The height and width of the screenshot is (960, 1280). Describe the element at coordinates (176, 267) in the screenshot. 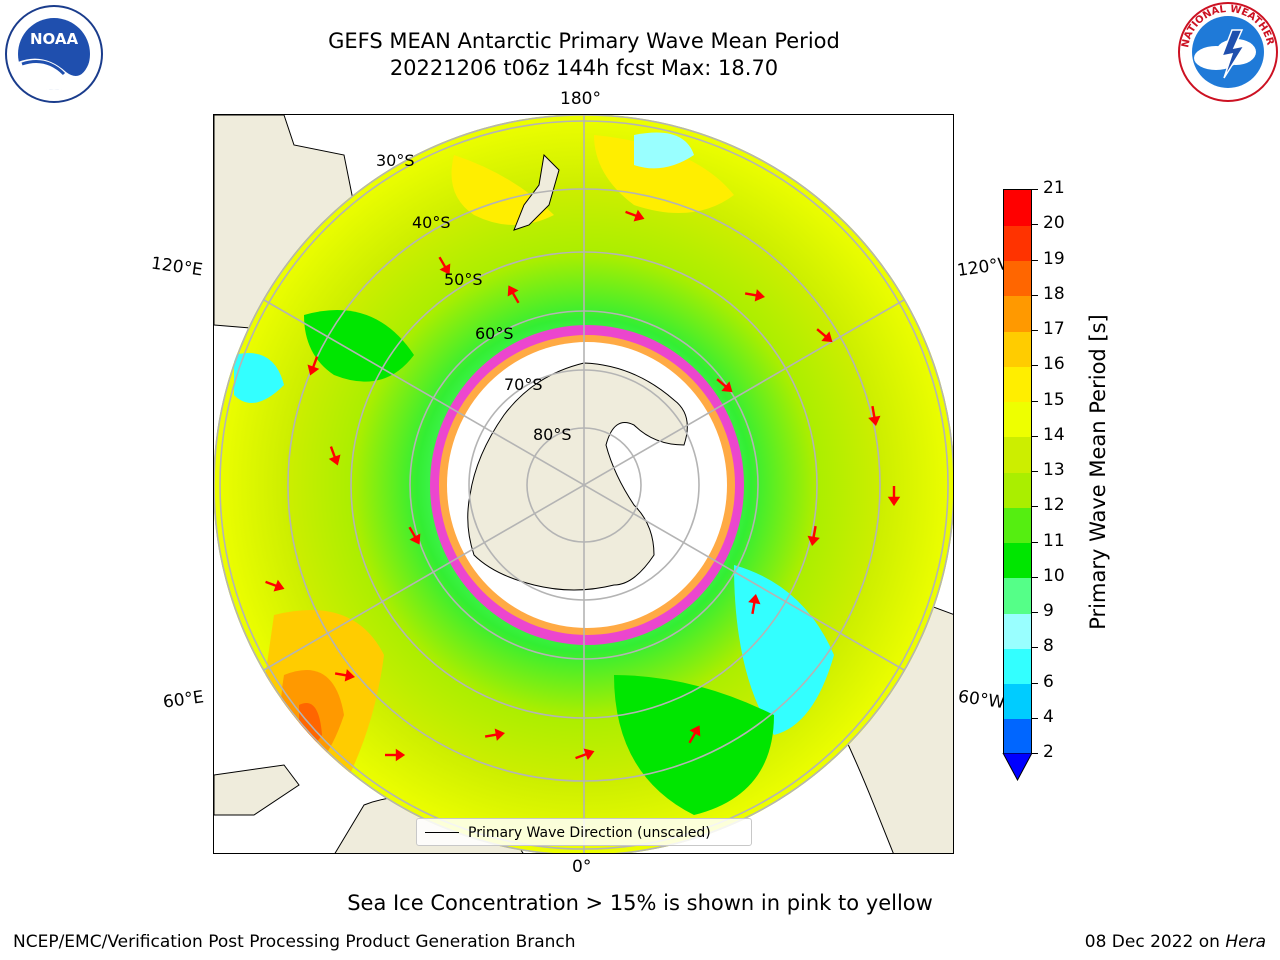

I see `lon-label-120e: 120°E` at that location.